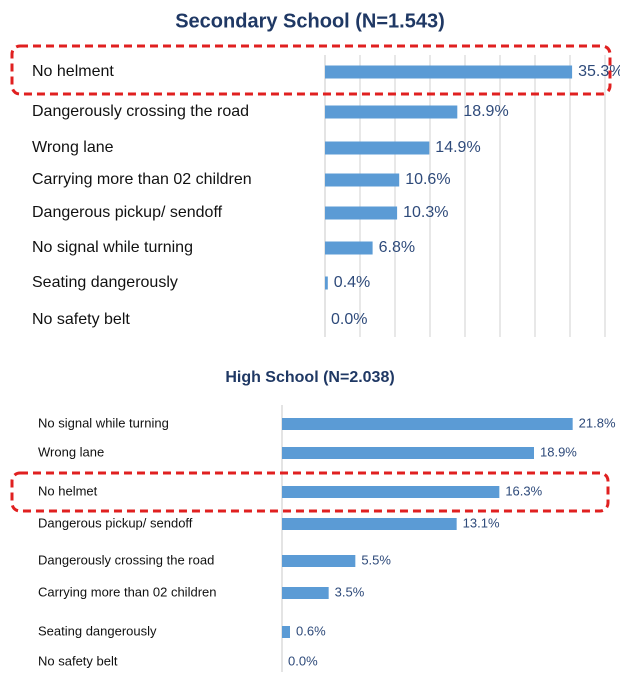  What do you see at coordinates (523, 490) in the screenshot?
I see `value-label: 16.3%` at bounding box center [523, 490].